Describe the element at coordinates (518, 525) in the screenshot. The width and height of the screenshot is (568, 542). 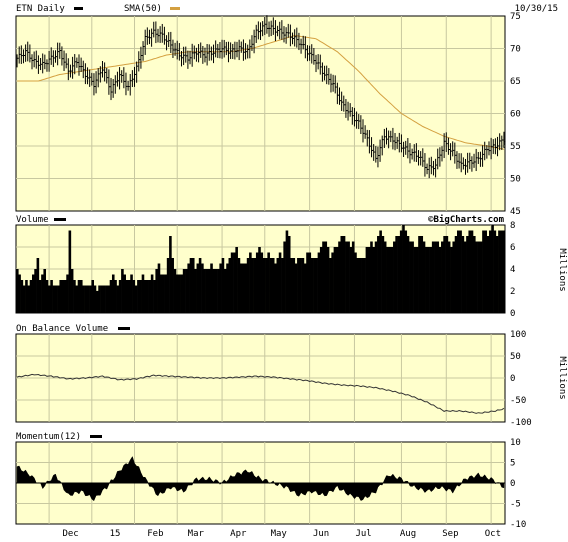
I see `y-tick-label: -10` at that location.